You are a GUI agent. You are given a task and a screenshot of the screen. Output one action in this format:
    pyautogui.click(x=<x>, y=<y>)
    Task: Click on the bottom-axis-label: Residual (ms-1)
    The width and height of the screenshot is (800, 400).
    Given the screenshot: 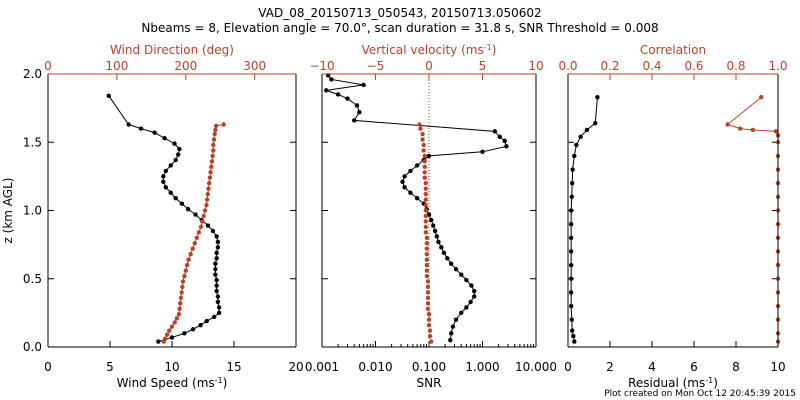 What is the action you would take?
    pyautogui.click(x=673, y=383)
    